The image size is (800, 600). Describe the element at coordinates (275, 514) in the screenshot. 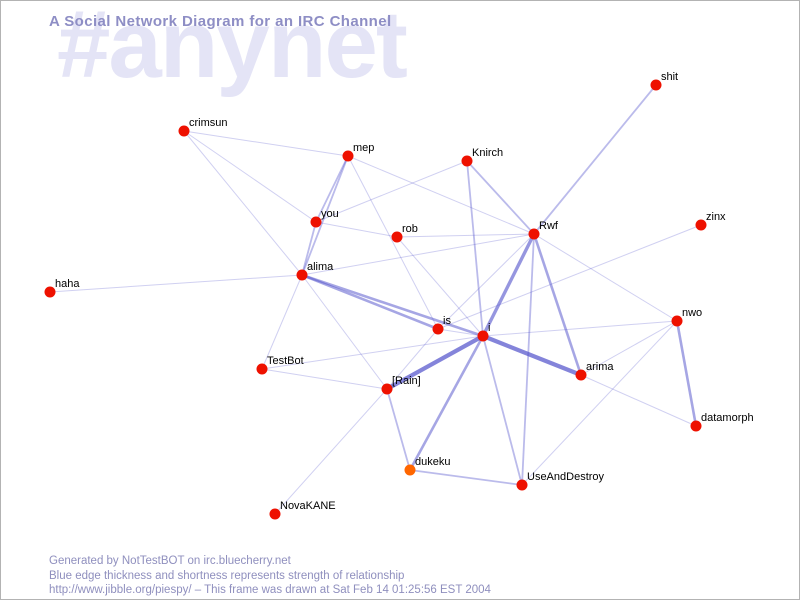

I see `node-novakane` at that location.